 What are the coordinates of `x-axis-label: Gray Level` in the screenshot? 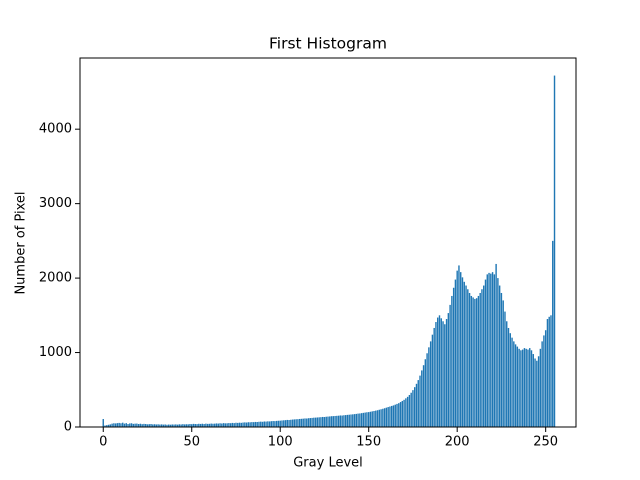 It's located at (328, 463).